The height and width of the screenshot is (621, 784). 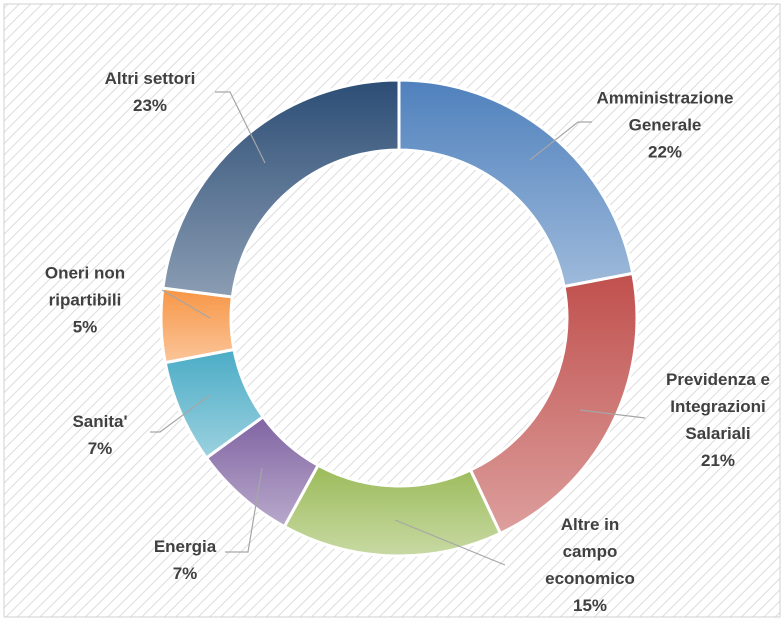 I want to click on data-label: Amministrazione Generale 22%, so click(x=665, y=125).